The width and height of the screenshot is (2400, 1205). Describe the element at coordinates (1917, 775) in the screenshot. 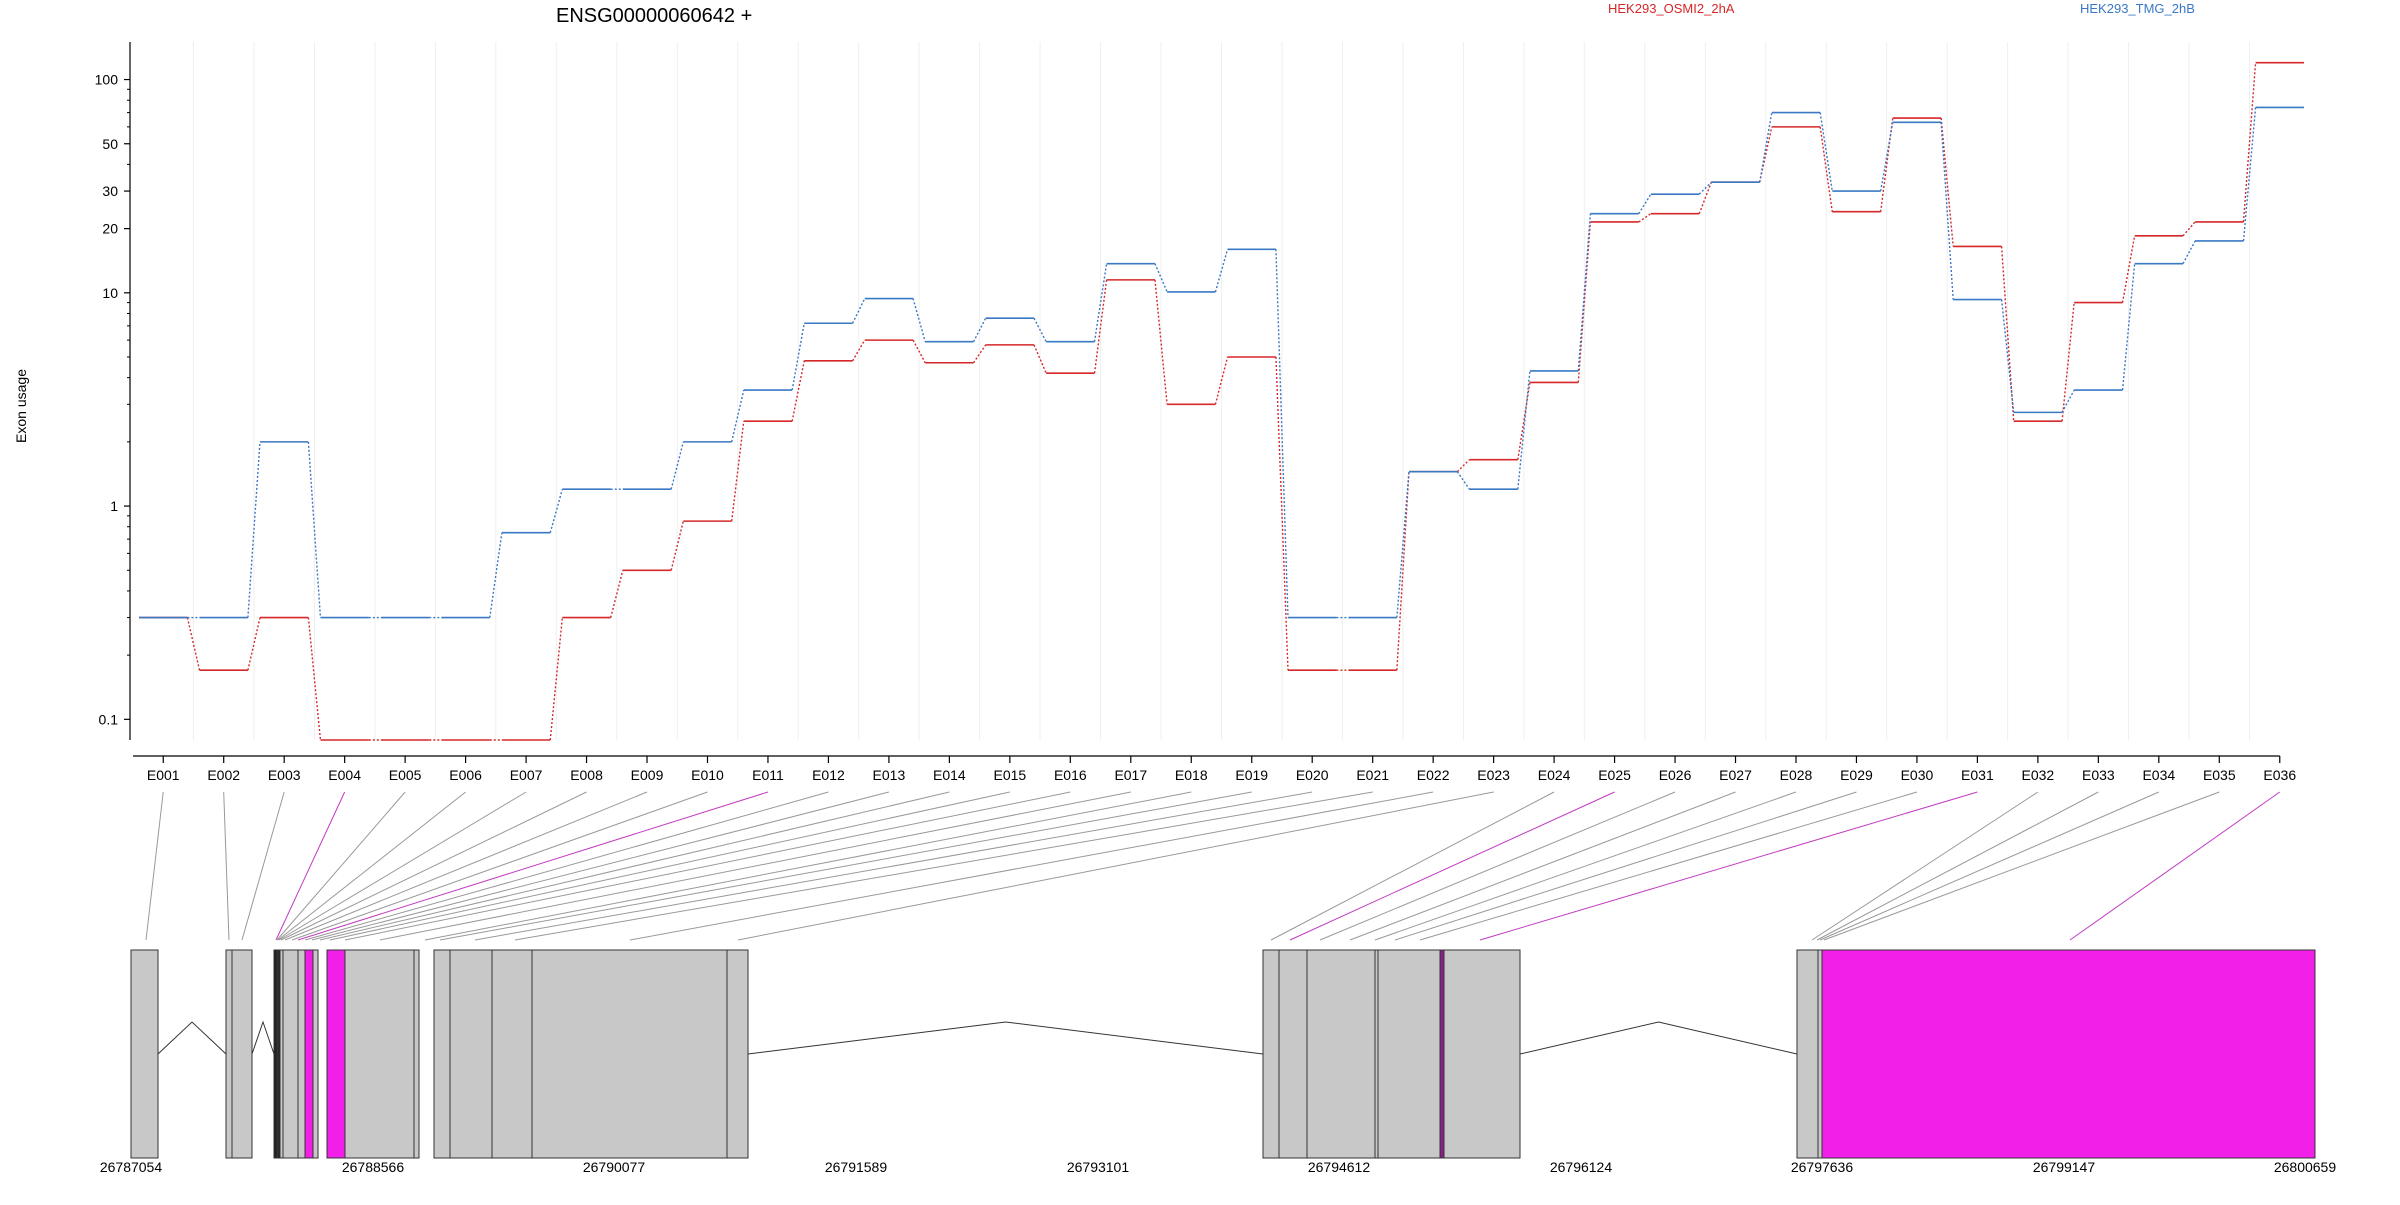

I see `x-tick-label: E030` at that location.